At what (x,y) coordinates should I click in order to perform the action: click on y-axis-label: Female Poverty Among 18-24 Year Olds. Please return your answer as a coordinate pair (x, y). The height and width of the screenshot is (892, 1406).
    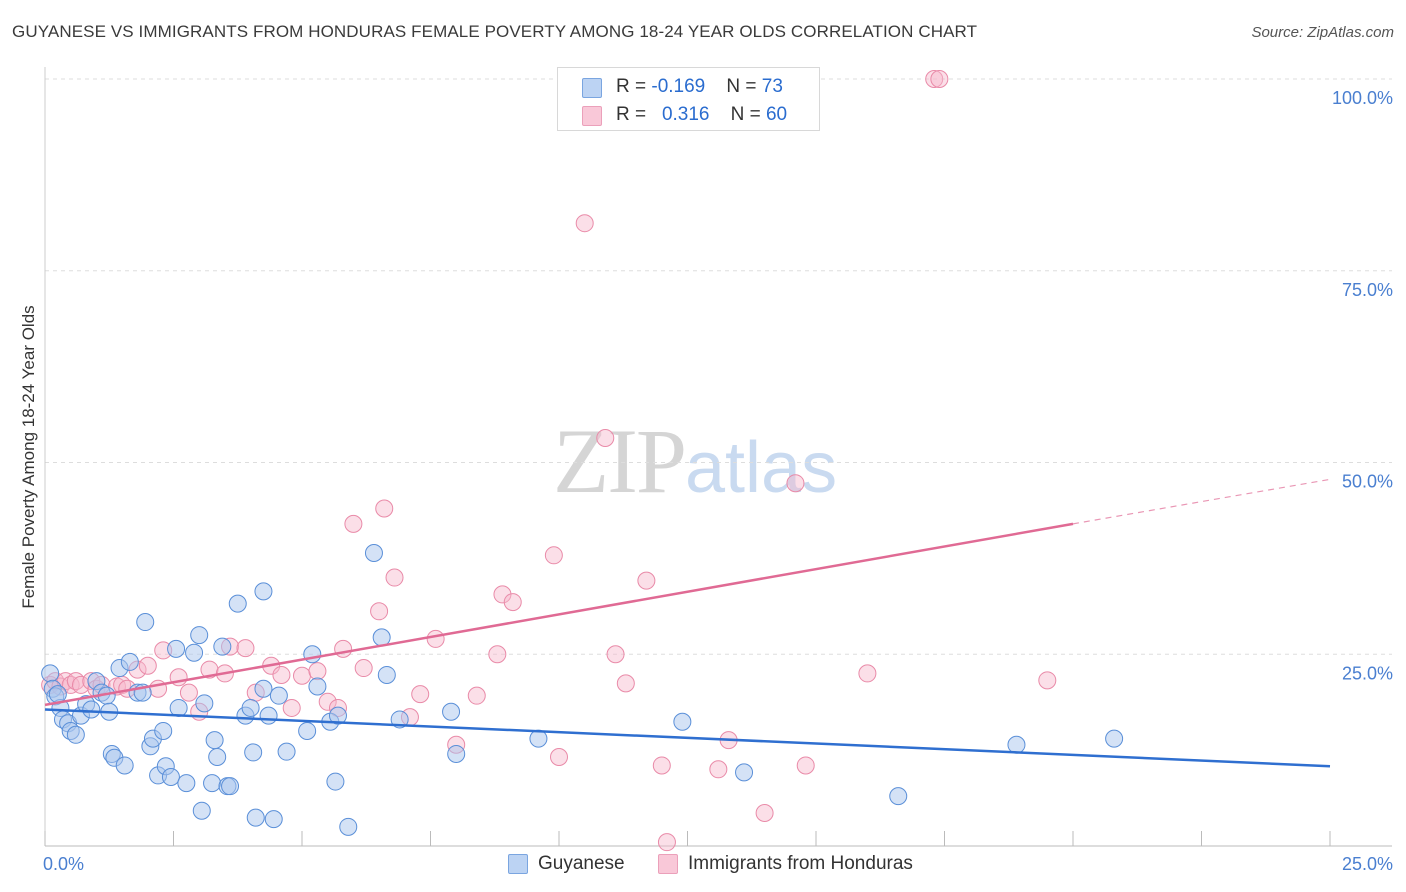
    Looking at the image, I should click on (28, 456).